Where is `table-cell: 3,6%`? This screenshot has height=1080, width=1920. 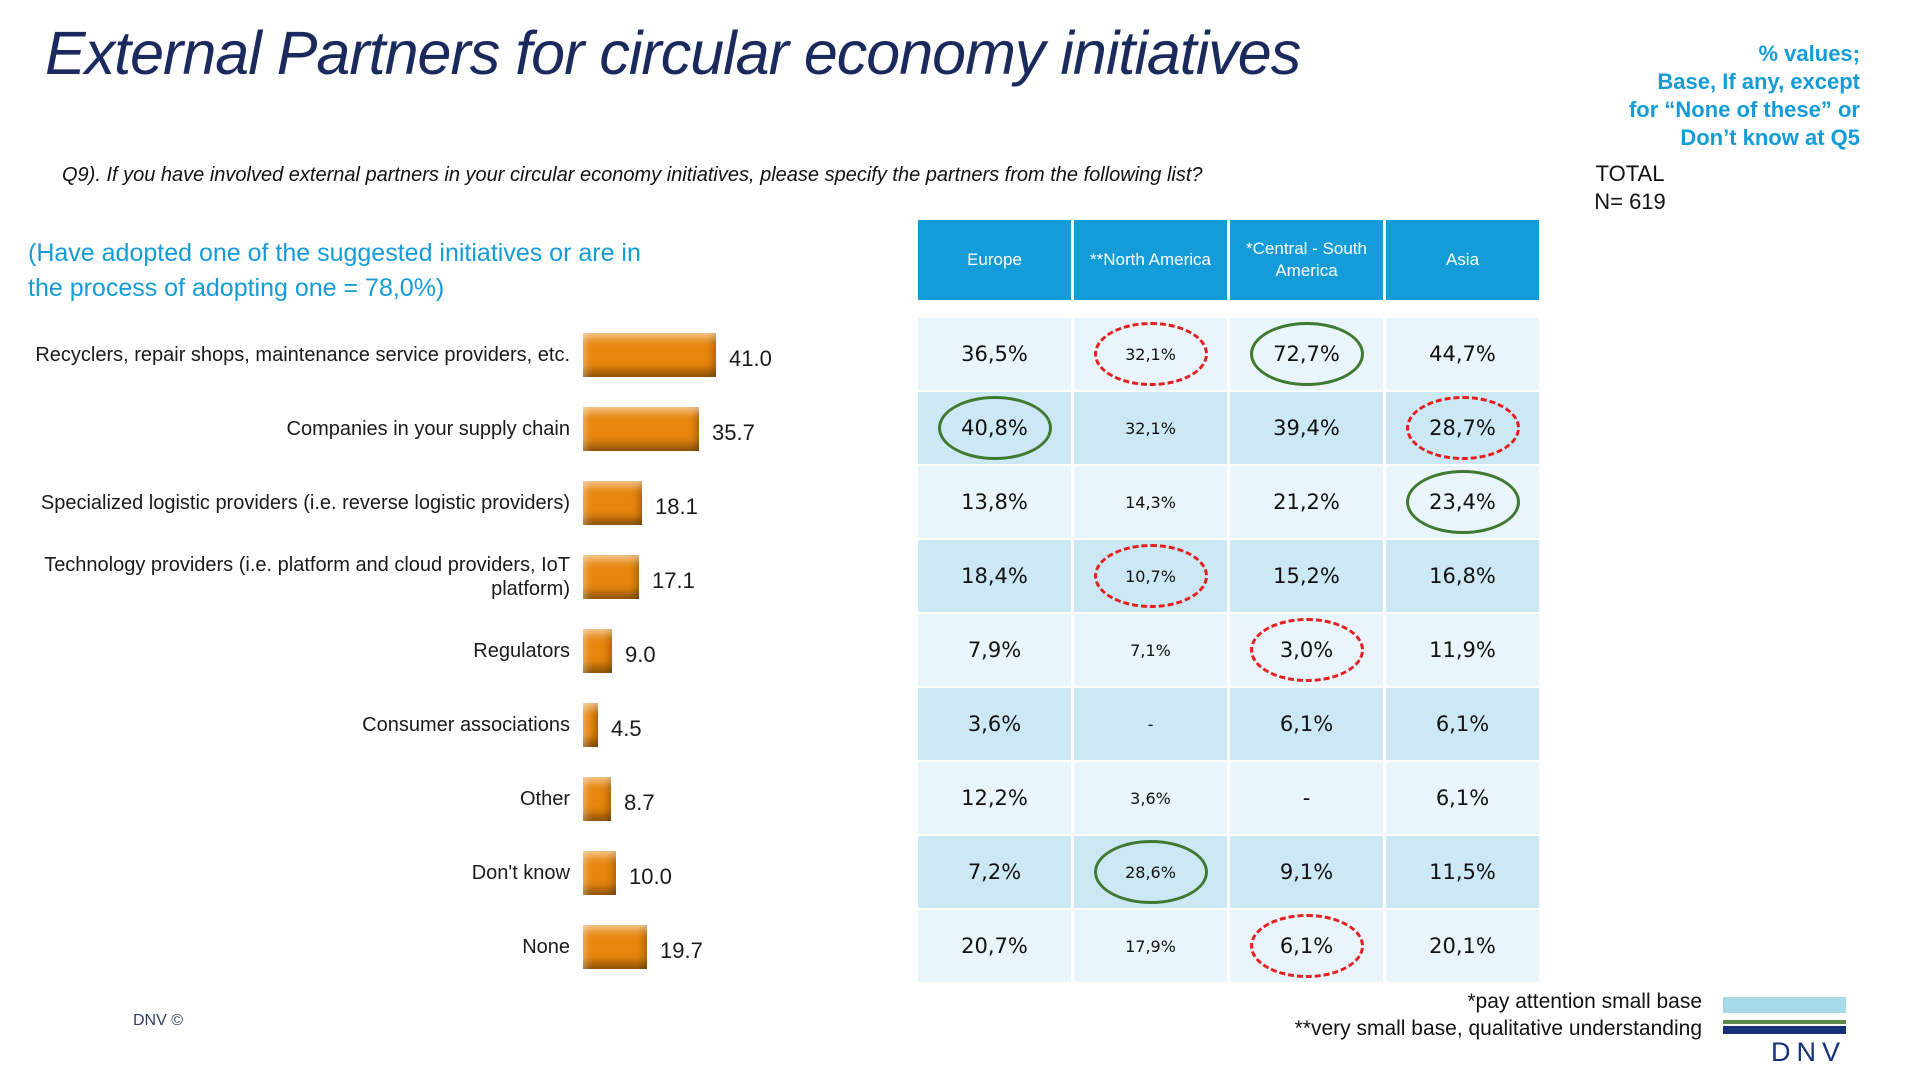 table-cell: 3,6% is located at coordinates (1150, 798).